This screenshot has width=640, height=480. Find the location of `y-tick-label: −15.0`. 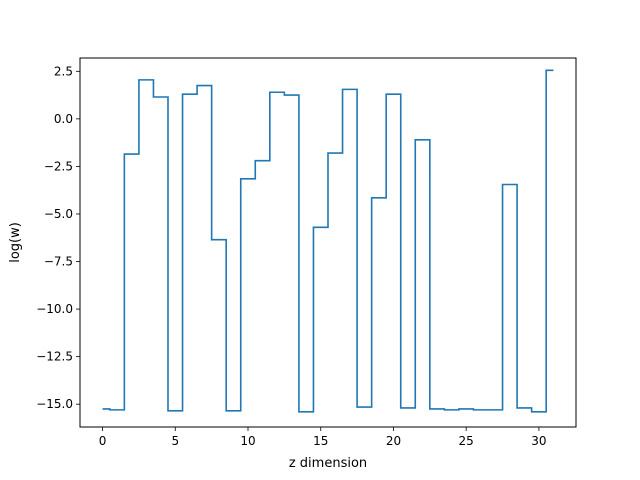

y-tick-label: −15.0 is located at coordinates (54, 404).